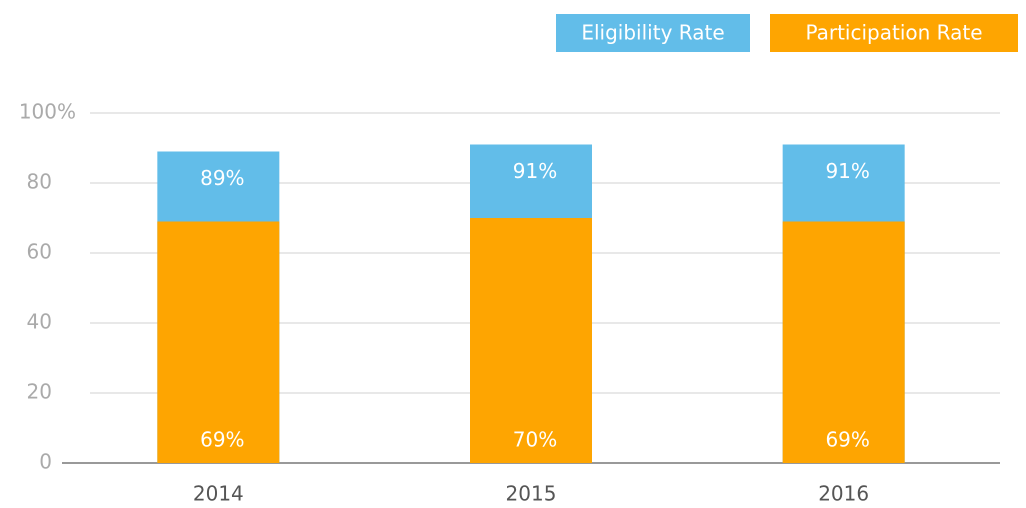 Image resolution: width=1026 pixels, height=508 pixels. I want to click on legend-label: Participation Rate, so click(893, 33).